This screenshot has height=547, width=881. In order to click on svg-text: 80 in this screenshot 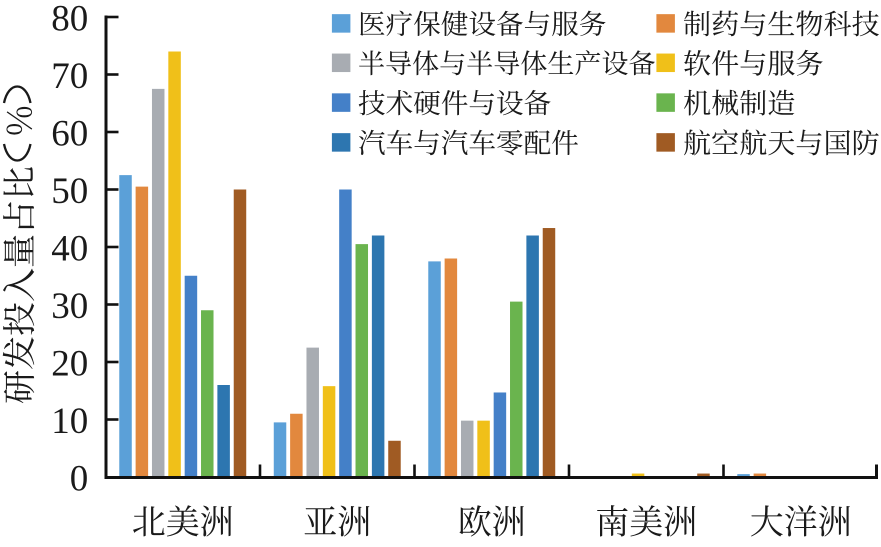, I will do `click(69, 19)`.